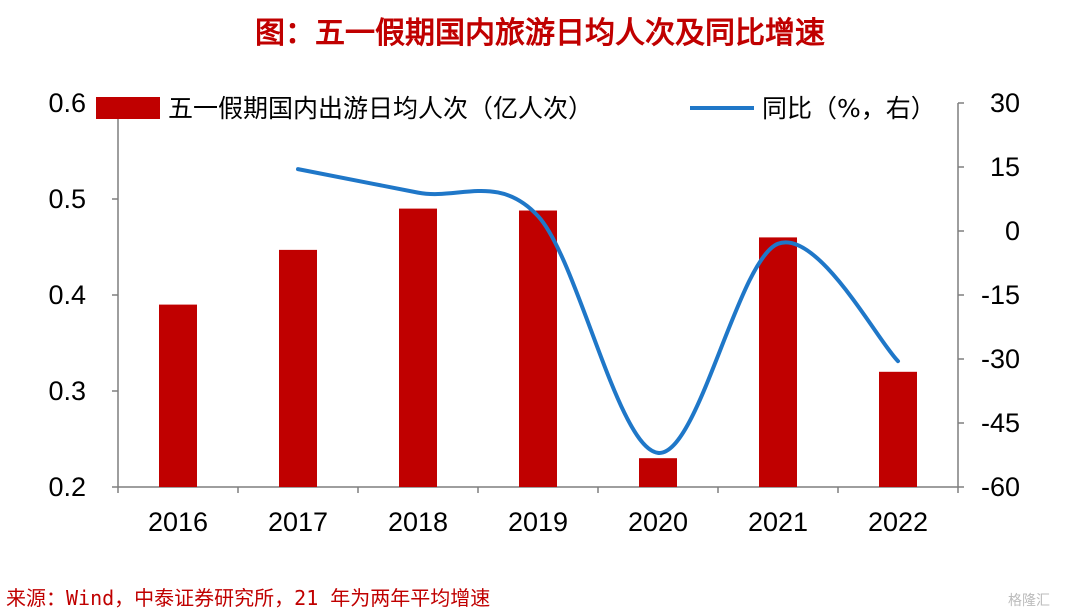 The image size is (1080, 616). What do you see at coordinates (1000, 359) in the screenshot?
I see `right-tick-label: -30` at bounding box center [1000, 359].